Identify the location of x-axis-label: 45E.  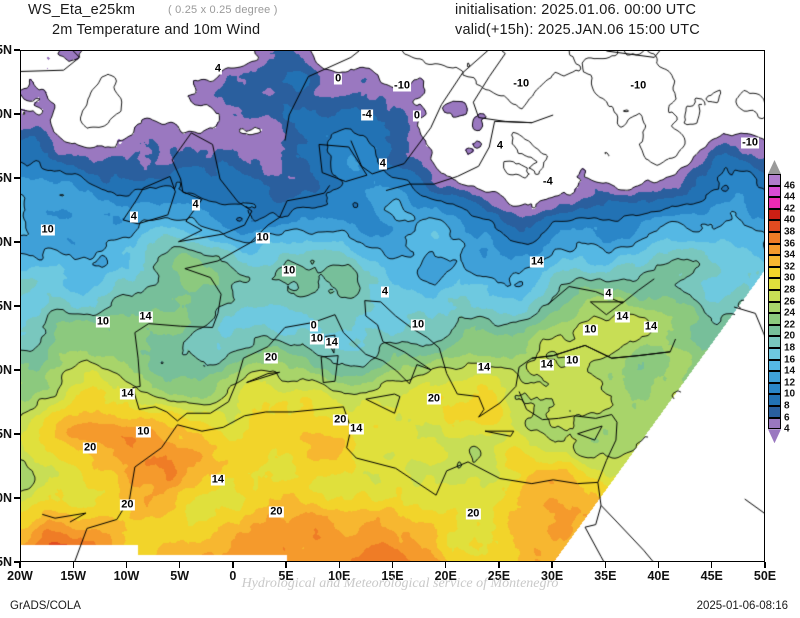
(711, 576).